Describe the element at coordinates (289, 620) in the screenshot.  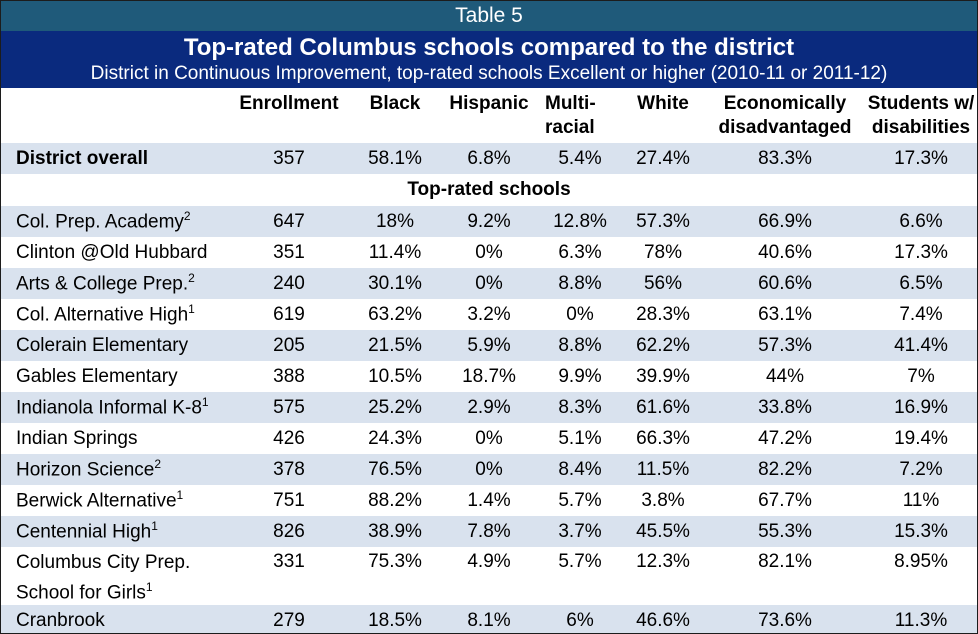
I see `cell-enrollment: 279` at that location.